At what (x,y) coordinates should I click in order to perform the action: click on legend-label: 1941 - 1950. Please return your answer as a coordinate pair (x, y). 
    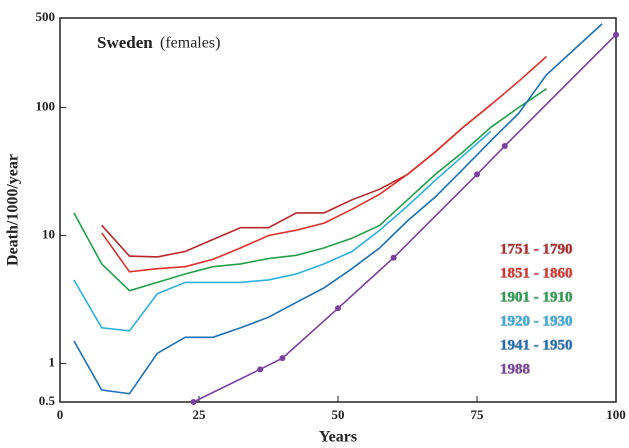
    Looking at the image, I should click on (536, 345).